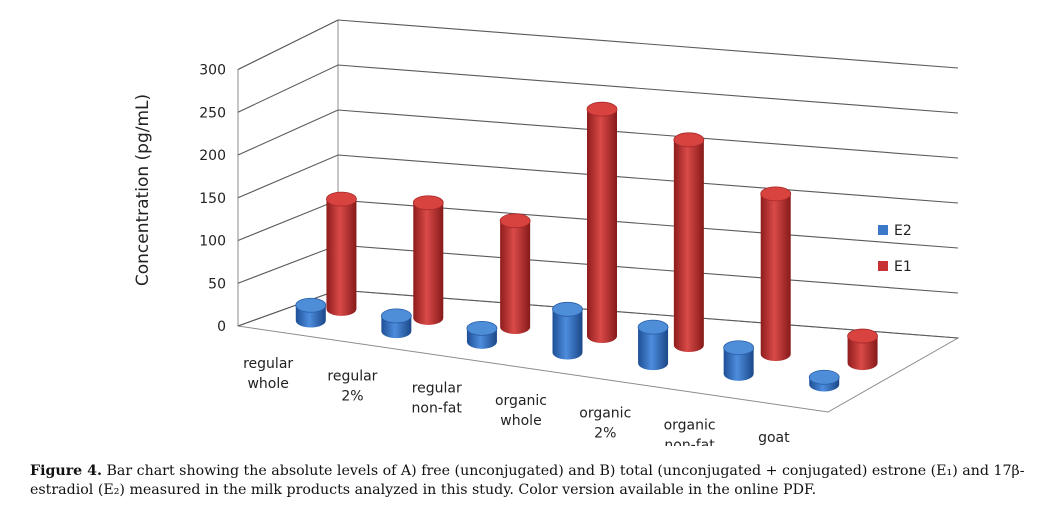 The height and width of the screenshot is (518, 1052). I want to click on y-tick-label: 0, so click(221, 327).